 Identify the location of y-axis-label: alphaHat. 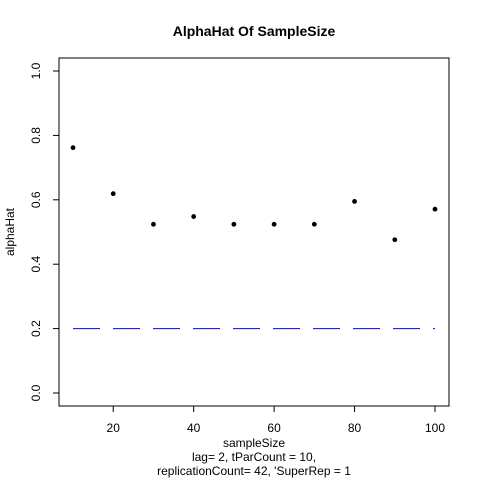
(10, 231).